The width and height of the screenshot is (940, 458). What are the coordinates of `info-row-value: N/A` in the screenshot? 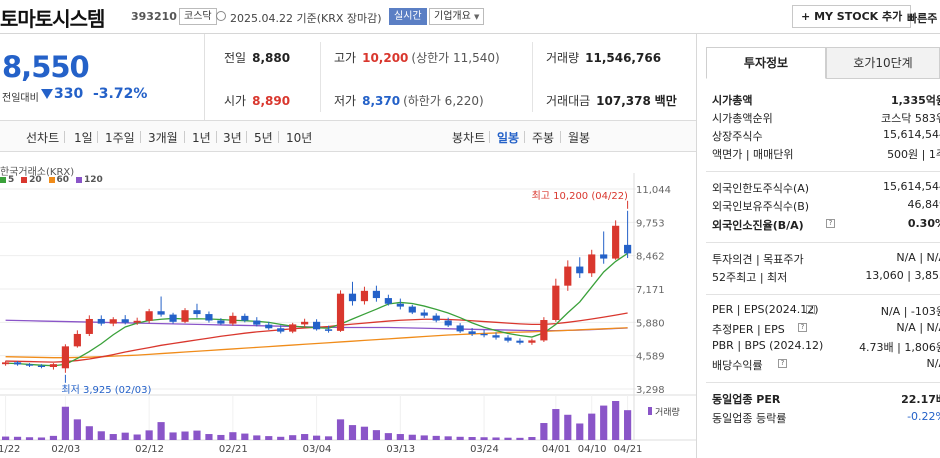 It's located at (933, 363).